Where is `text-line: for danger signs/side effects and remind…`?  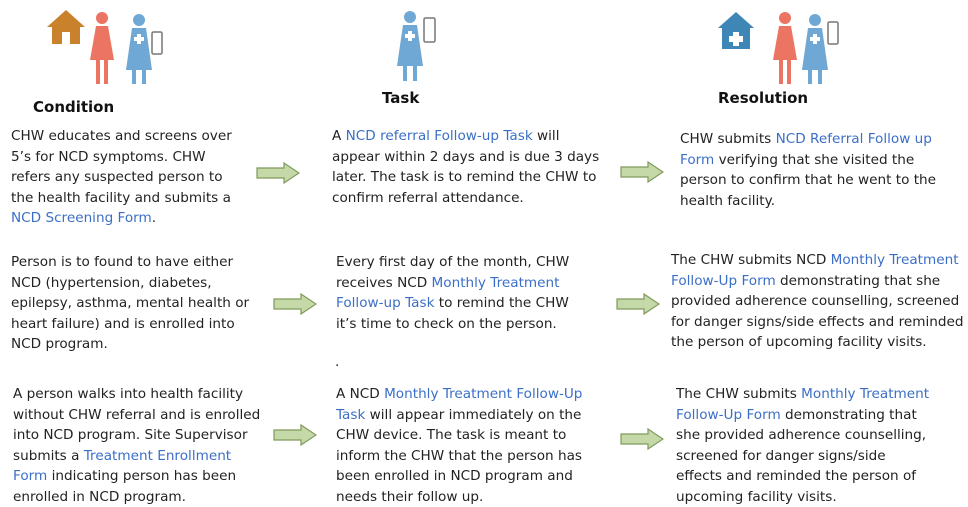
text-line: for danger signs/side effects and remind… is located at coordinates (817, 322).